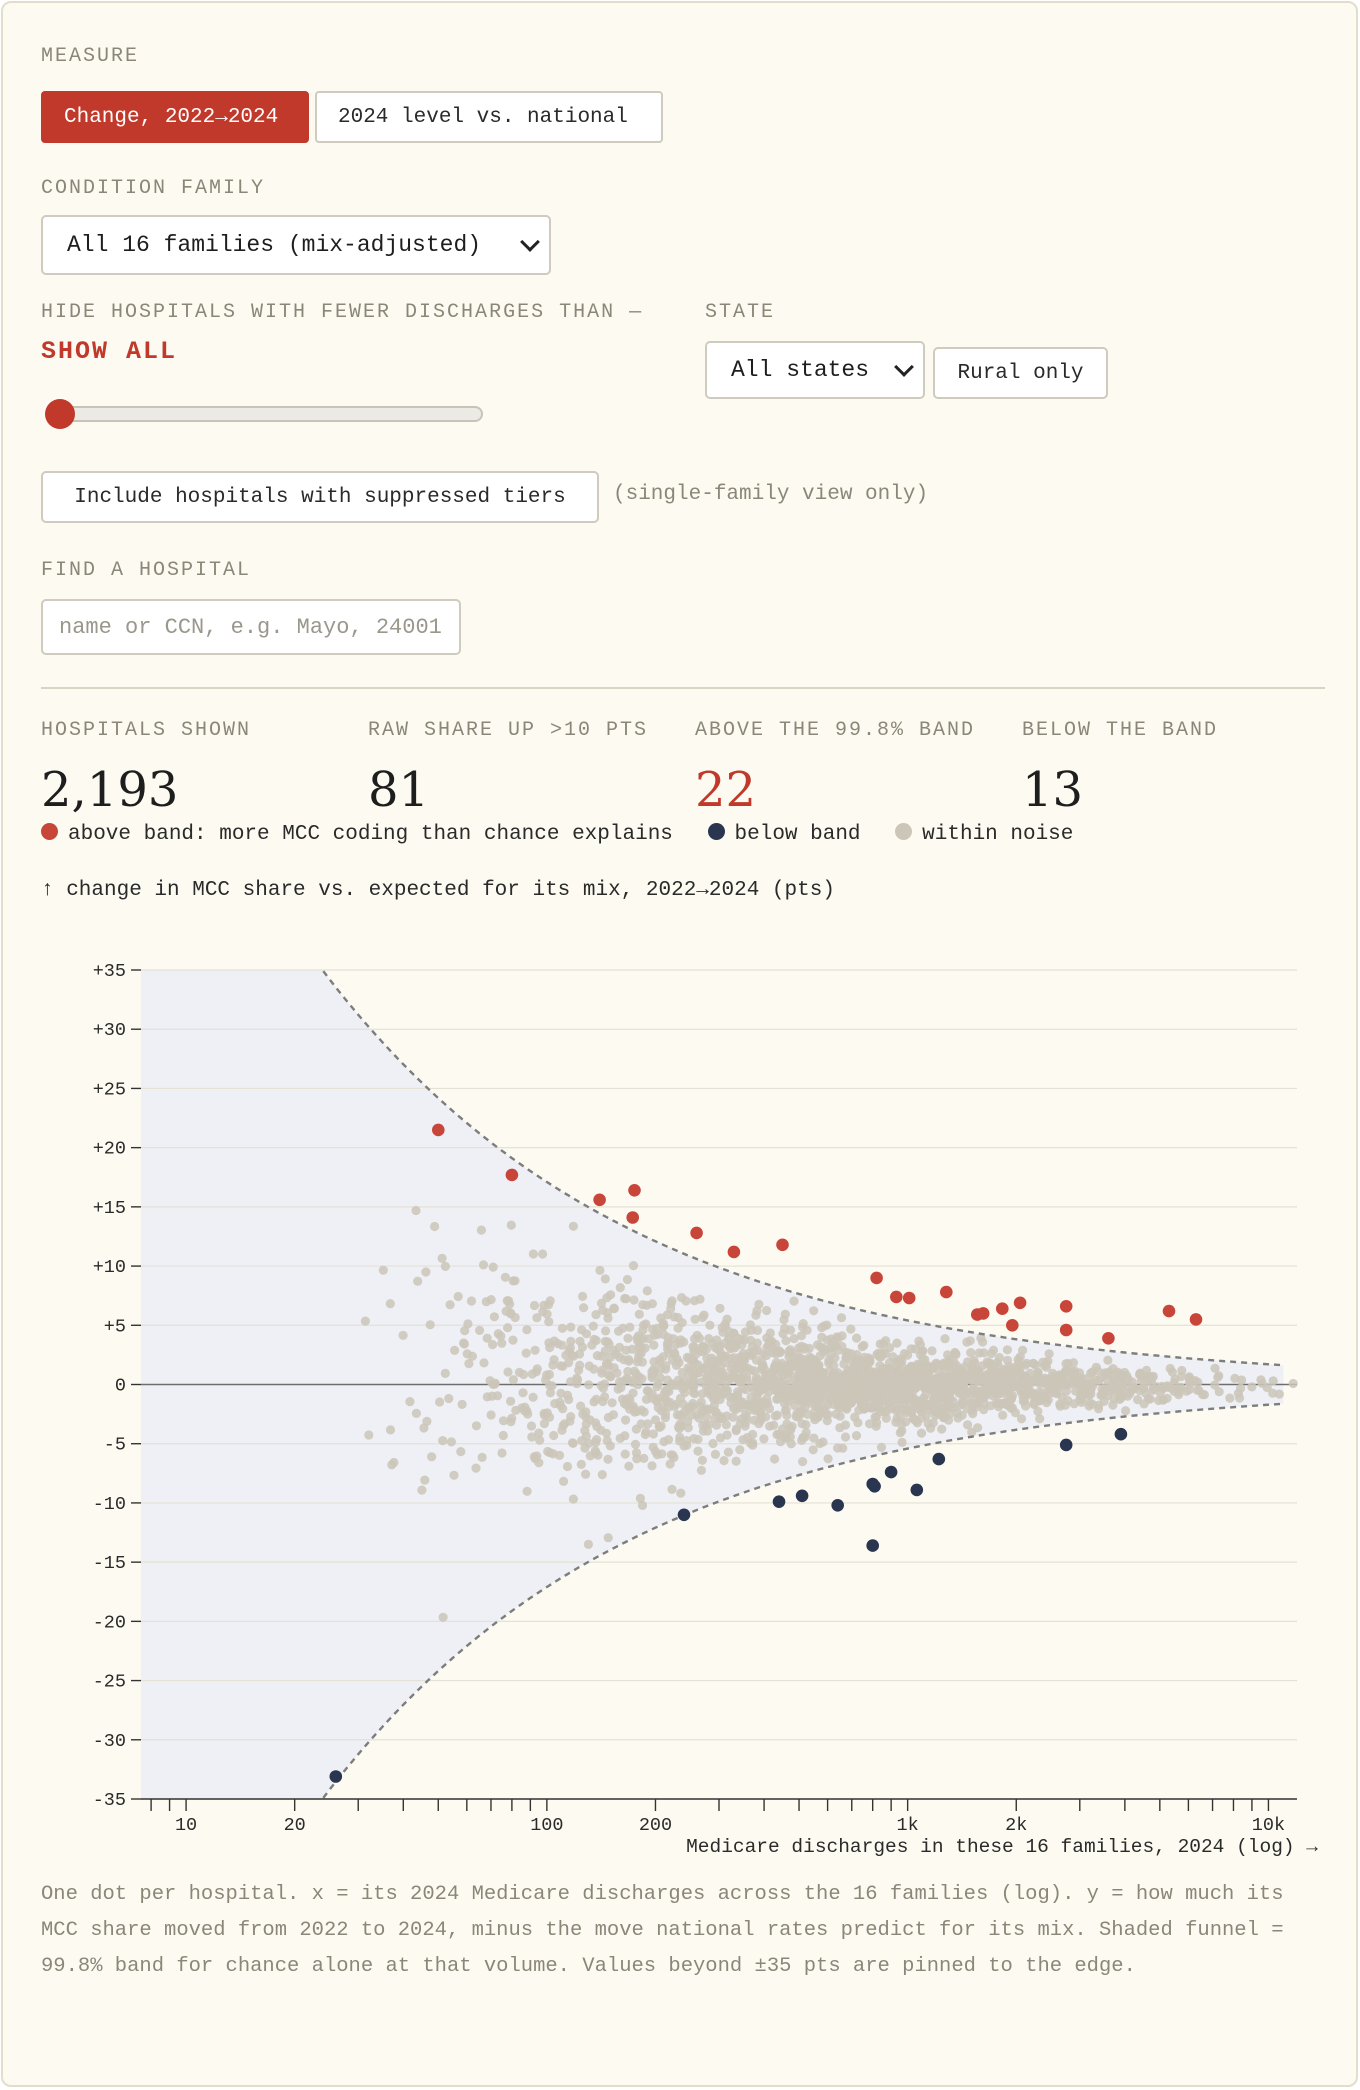 The image size is (1360, 2090). I want to click on min-discharges-slider-thumb, so click(60, 414).